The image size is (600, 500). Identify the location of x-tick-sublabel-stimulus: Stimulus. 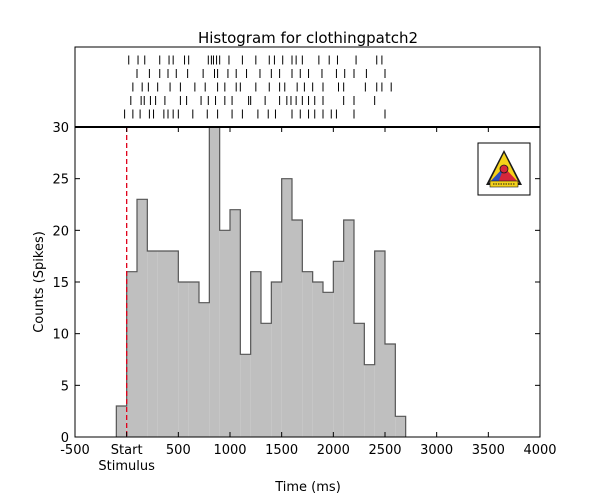
(126, 466).